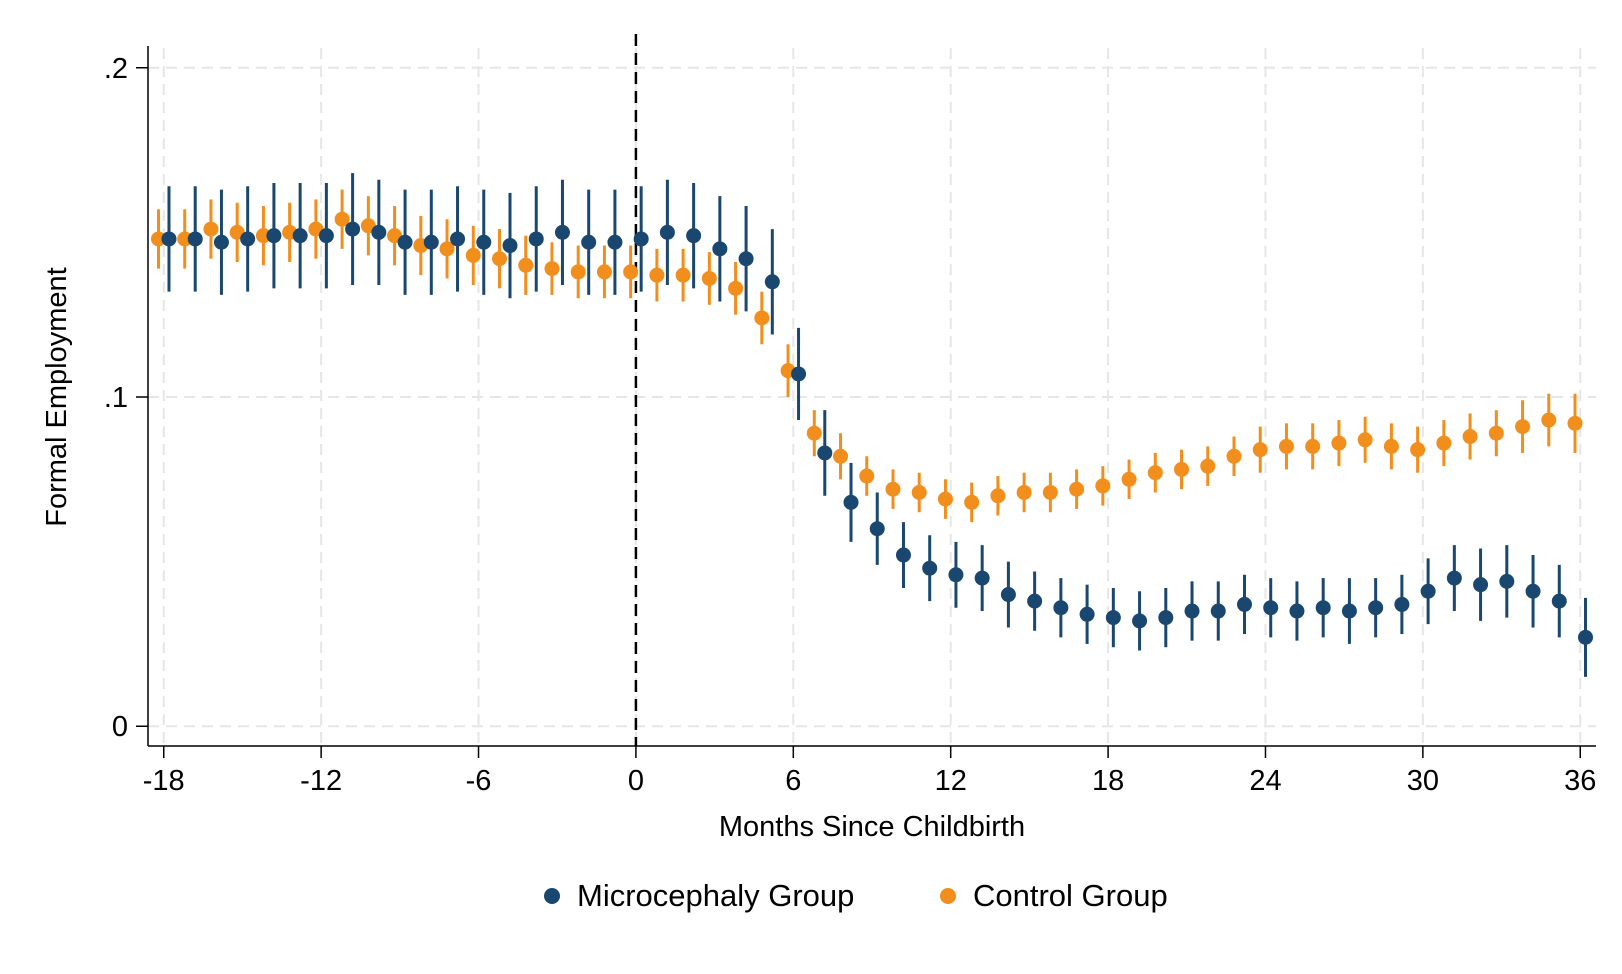  What do you see at coordinates (57, 396) in the screenshot?
I see `y-axis-title: Formal Employment` at bounding box center [57, 396].